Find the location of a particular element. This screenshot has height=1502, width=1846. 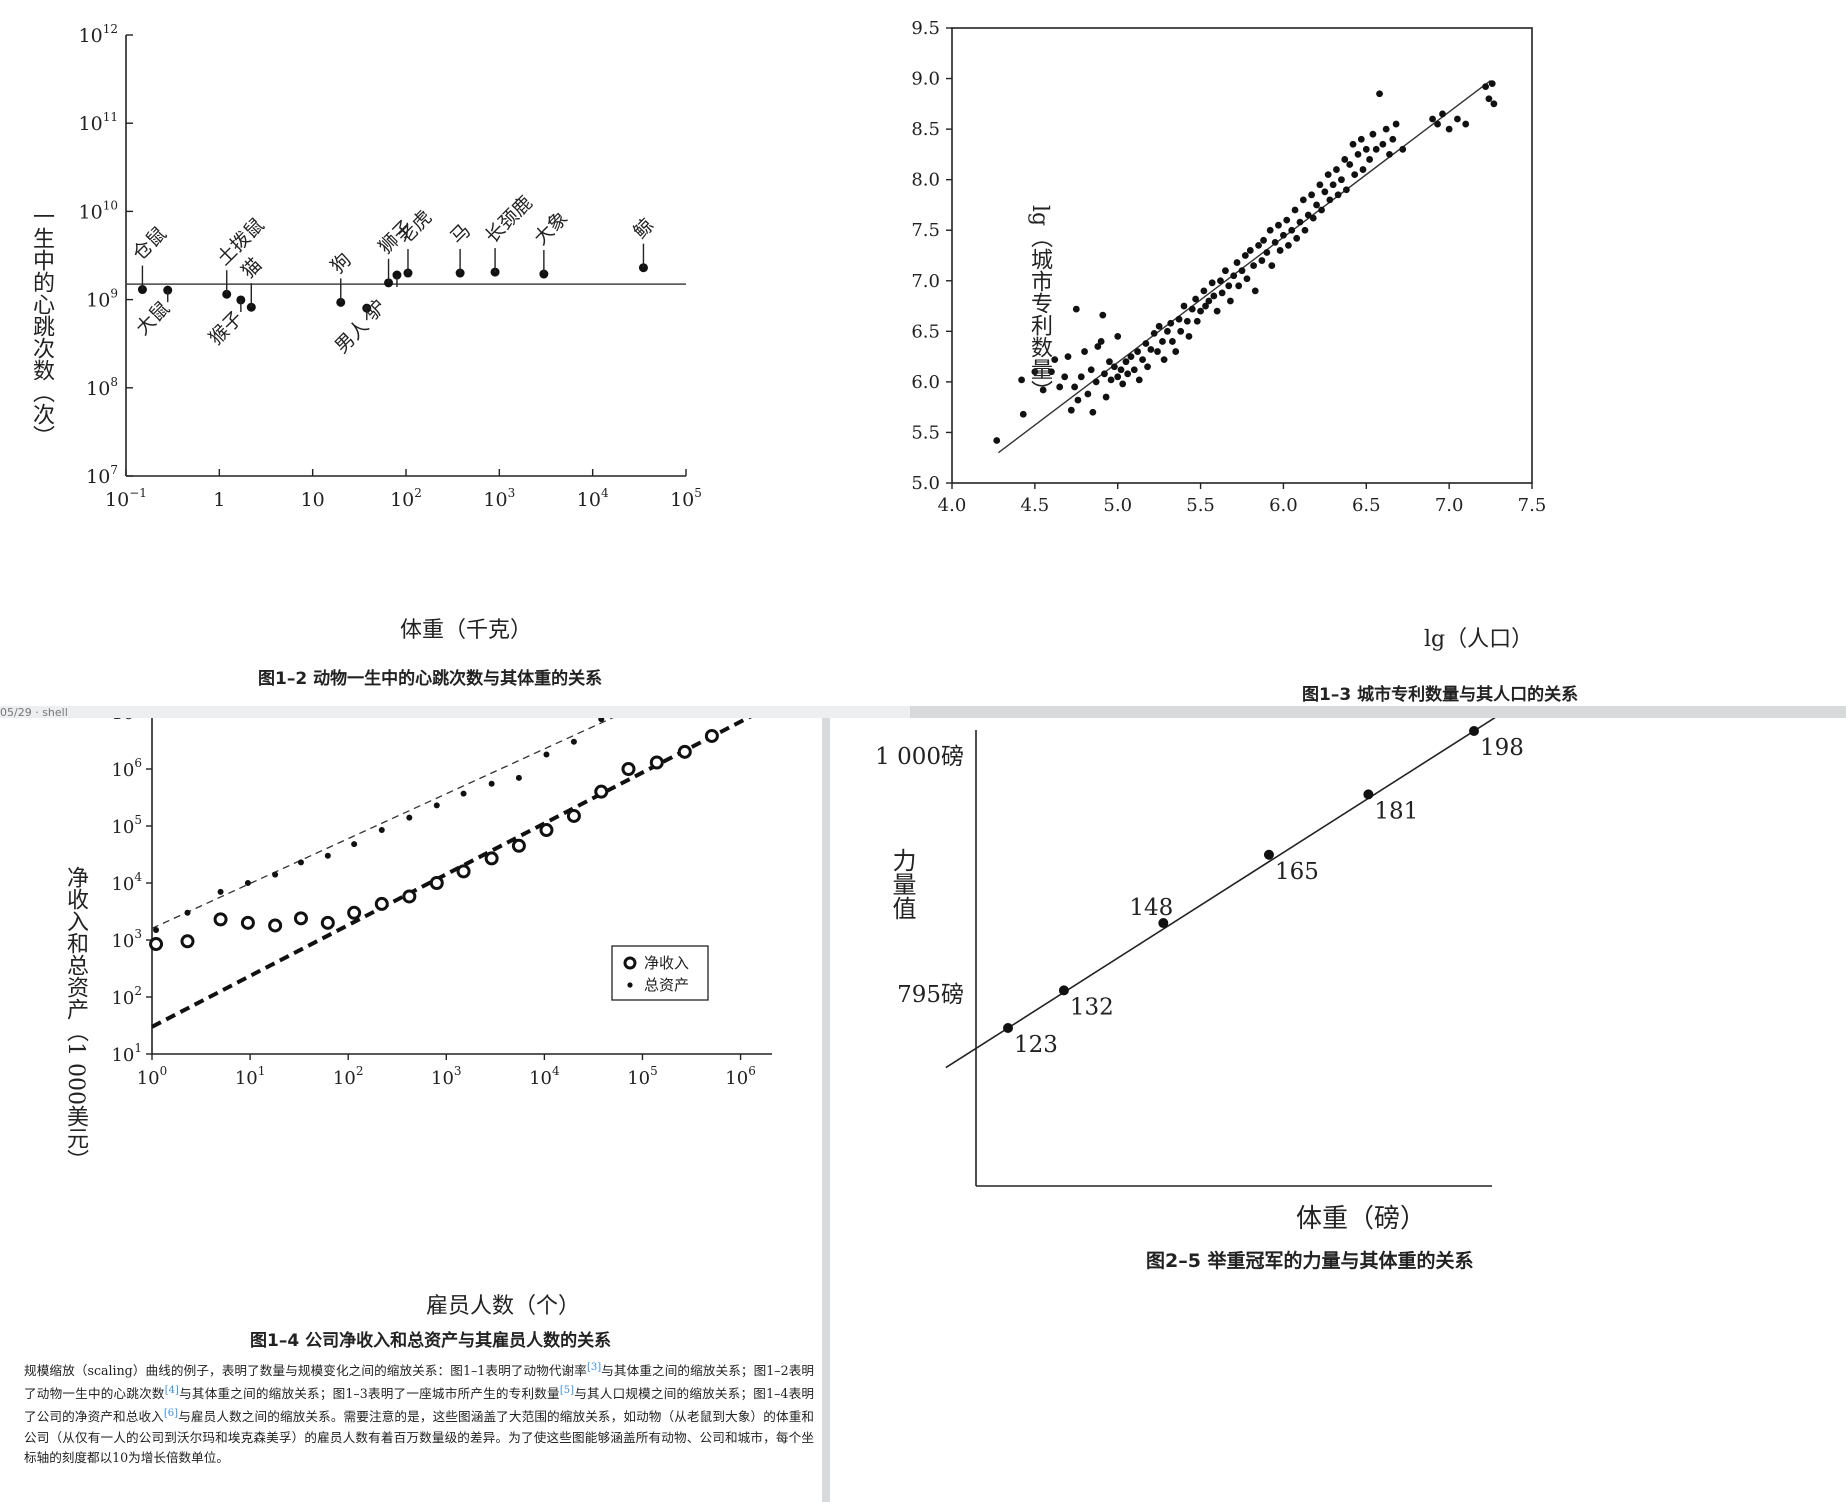

x-tick-label: 10⁻¹ is located at coordinates (126, 498).